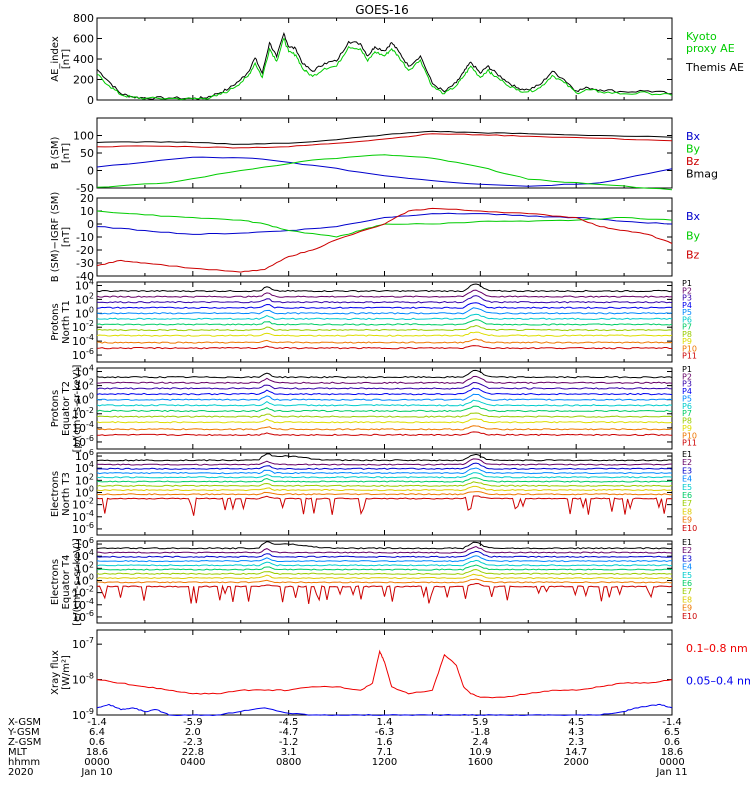 This screenshot has width=750, height=800. What do you see at coordinates (576, 742) in the screenshot?
I see `x-cell: 2.3` at bounding box center [576, 742].